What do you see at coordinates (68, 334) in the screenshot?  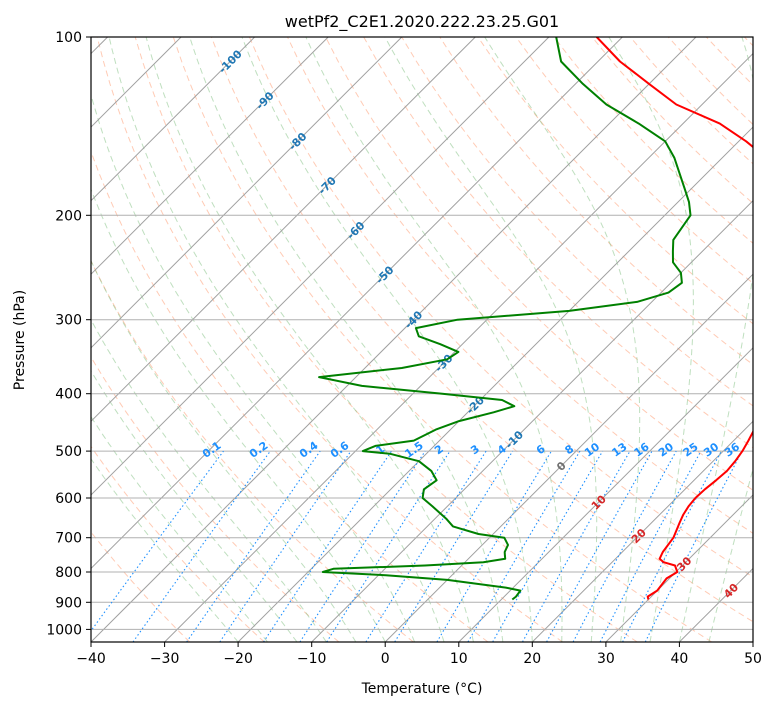 I see `y-axis: 100 200 300 400 500 600 700 800 900 1000` at bounding box center [68, 334].